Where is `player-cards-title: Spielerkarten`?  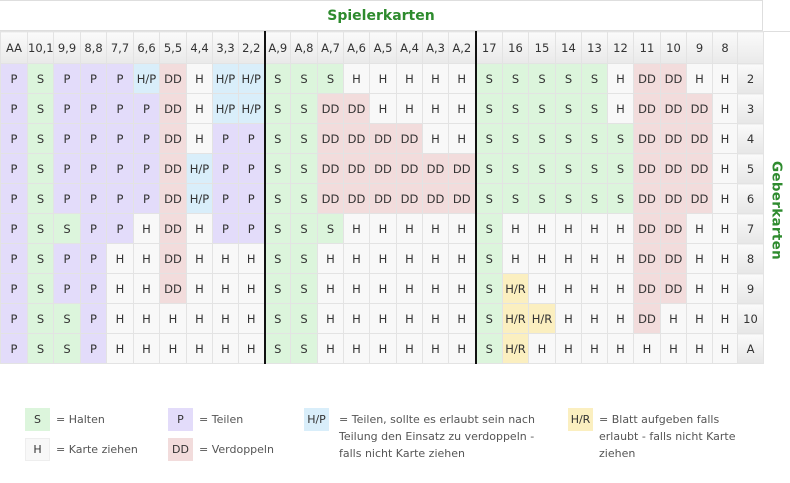
player-cards-title: Spielerkarten is located at coordinates (381, 15).